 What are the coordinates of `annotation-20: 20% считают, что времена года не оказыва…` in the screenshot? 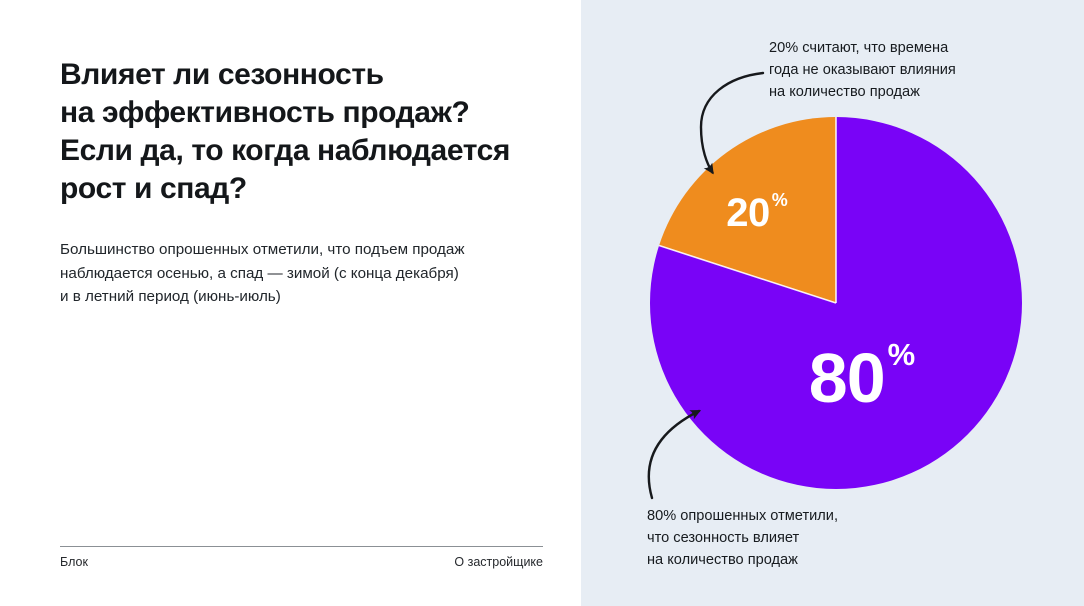 It's located at (862, 70).